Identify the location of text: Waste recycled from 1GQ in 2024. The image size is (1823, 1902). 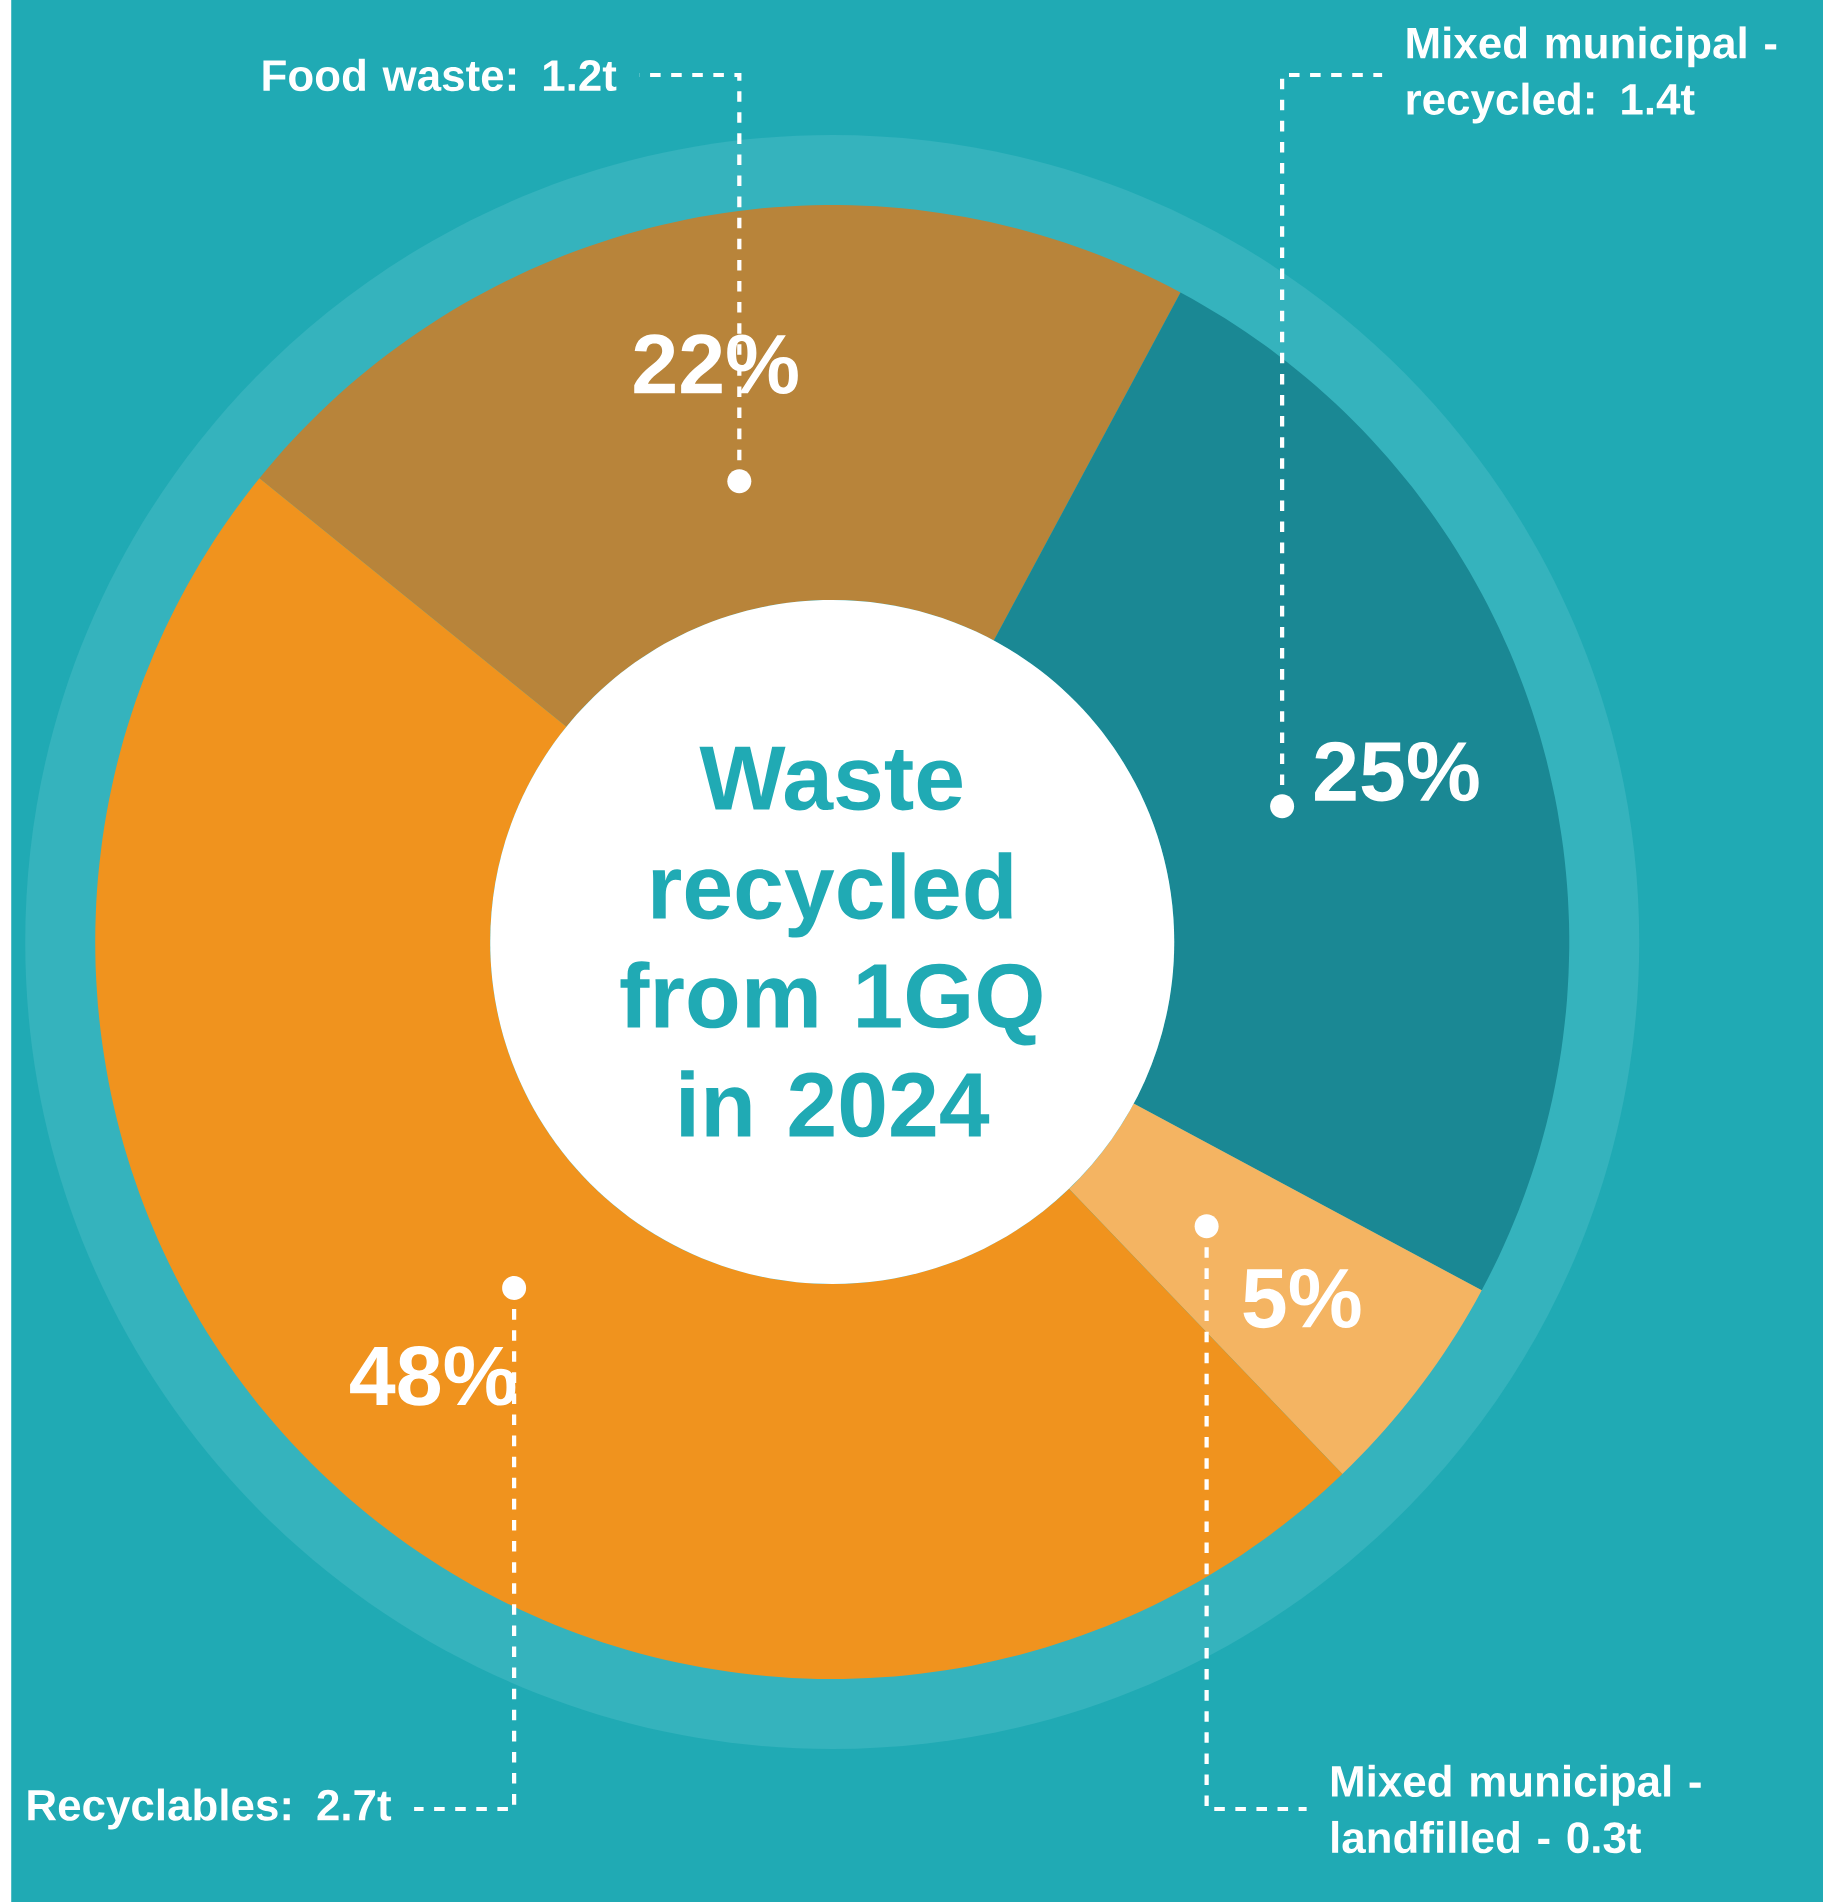
(831, 942).